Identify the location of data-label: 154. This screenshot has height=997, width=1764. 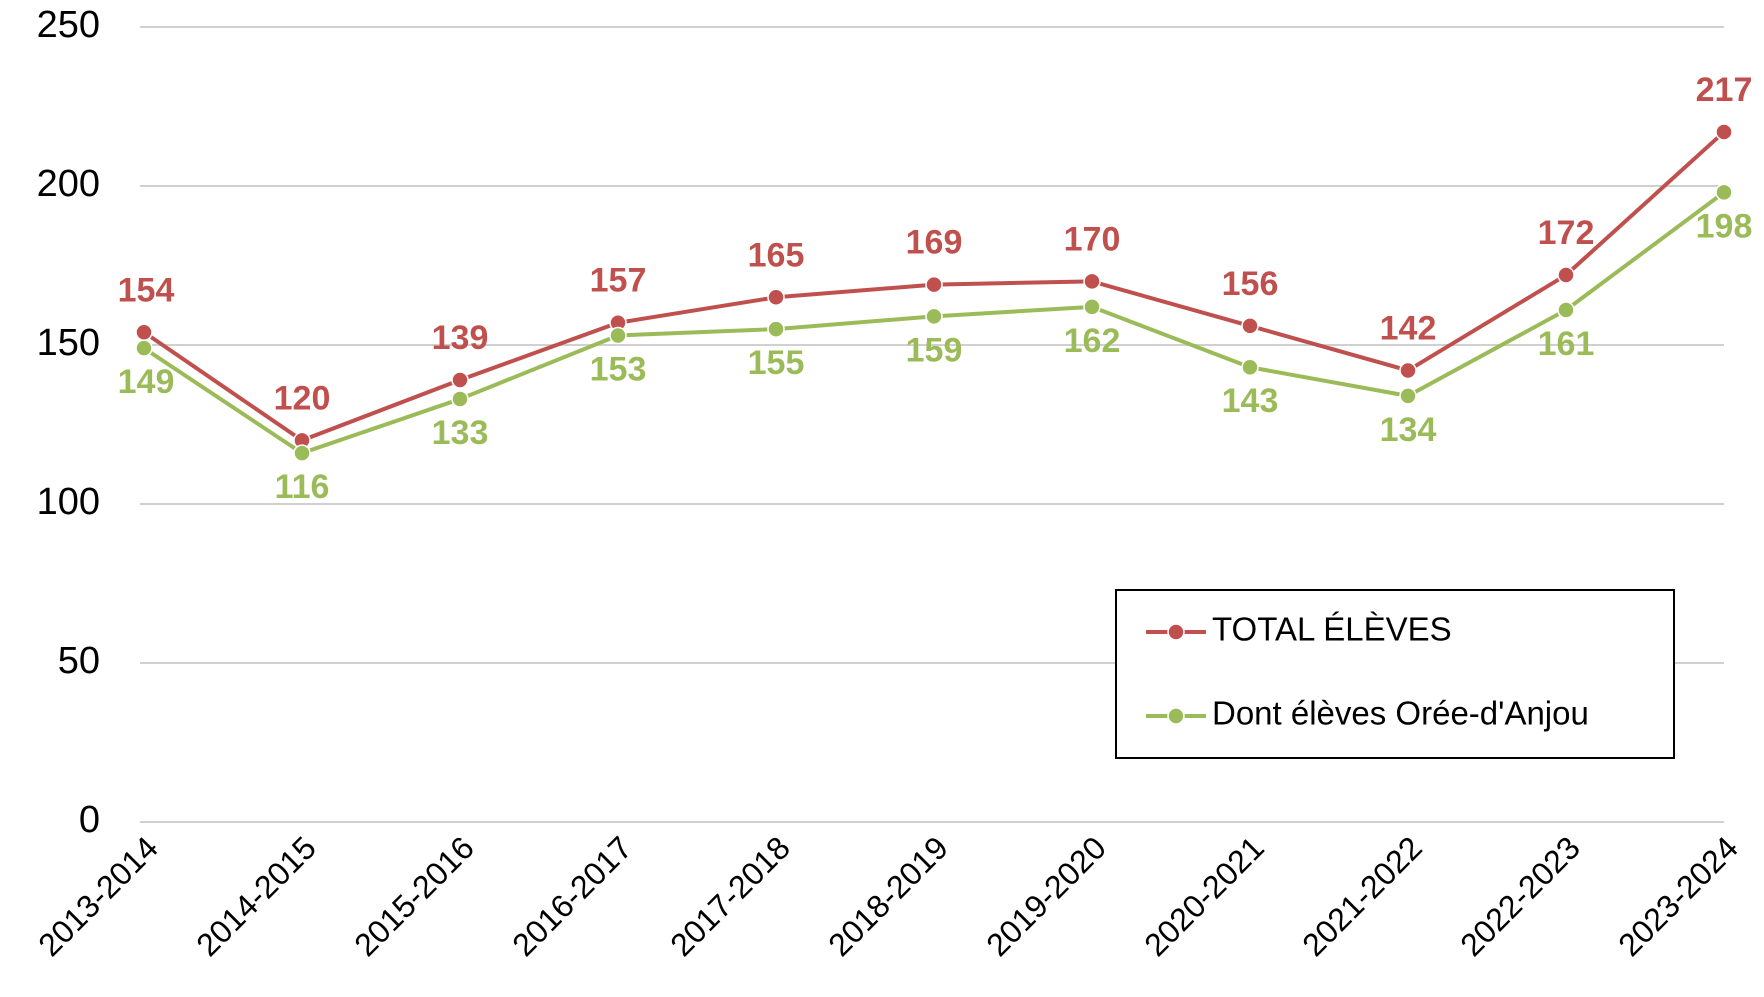
(146, 290).